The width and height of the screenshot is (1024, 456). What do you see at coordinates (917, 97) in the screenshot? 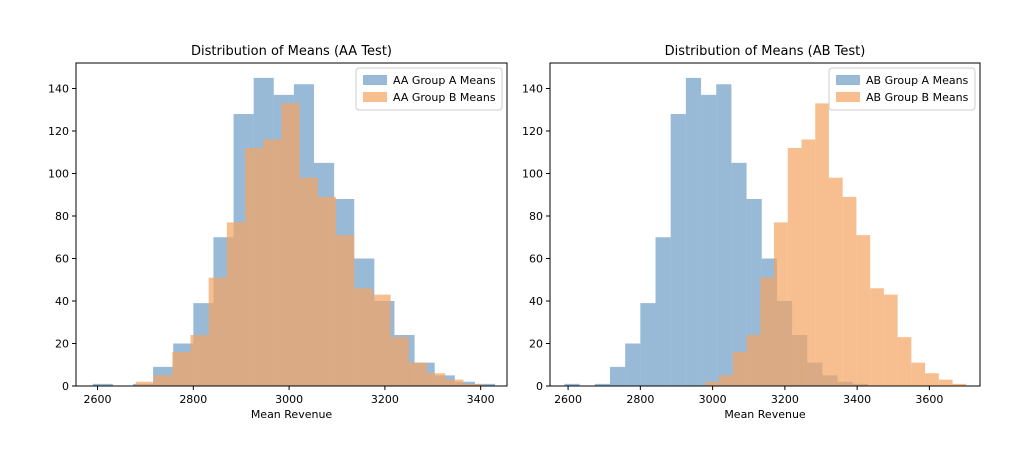
I see `legend-entry: AB Group B Means` at bounding box center [917, 97].